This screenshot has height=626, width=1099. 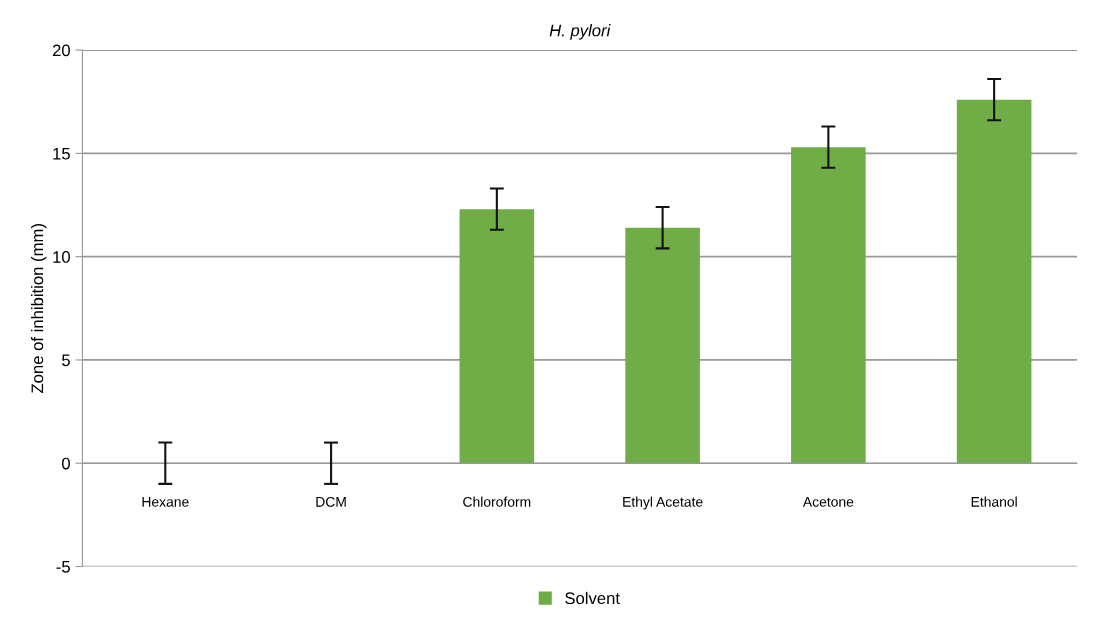 What do you see at coordinates (331, 501) in the screenshot?
I see `x-tick-label: DCM` at bounding box center [331, 501].